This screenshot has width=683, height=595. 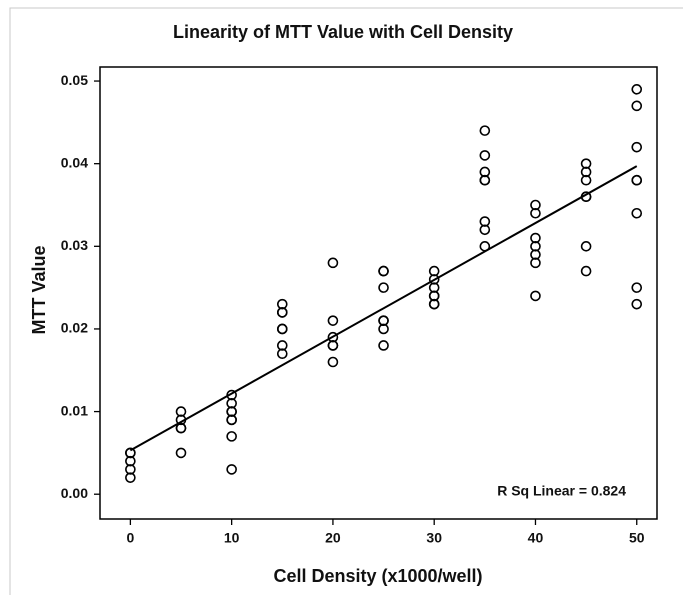 I want to click on annotation: R Sq Linear = 0.824, so click(x=561, y=491).